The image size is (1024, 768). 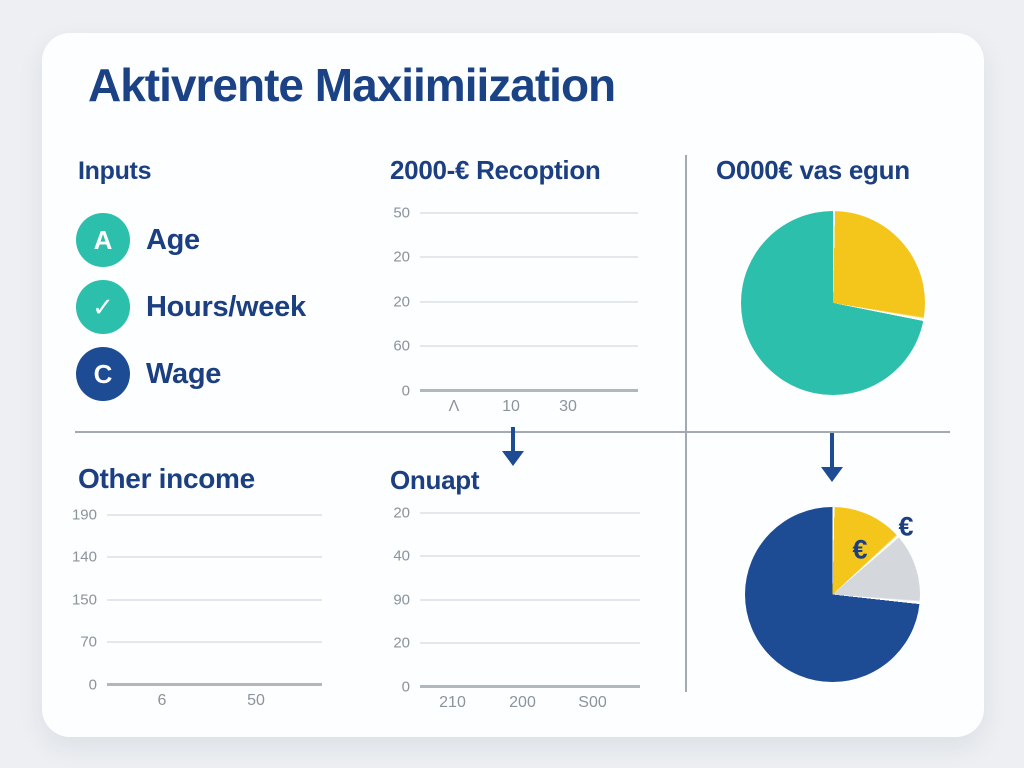 I want to click on inputs-heading: Inputs, so click(x=115, y=171).